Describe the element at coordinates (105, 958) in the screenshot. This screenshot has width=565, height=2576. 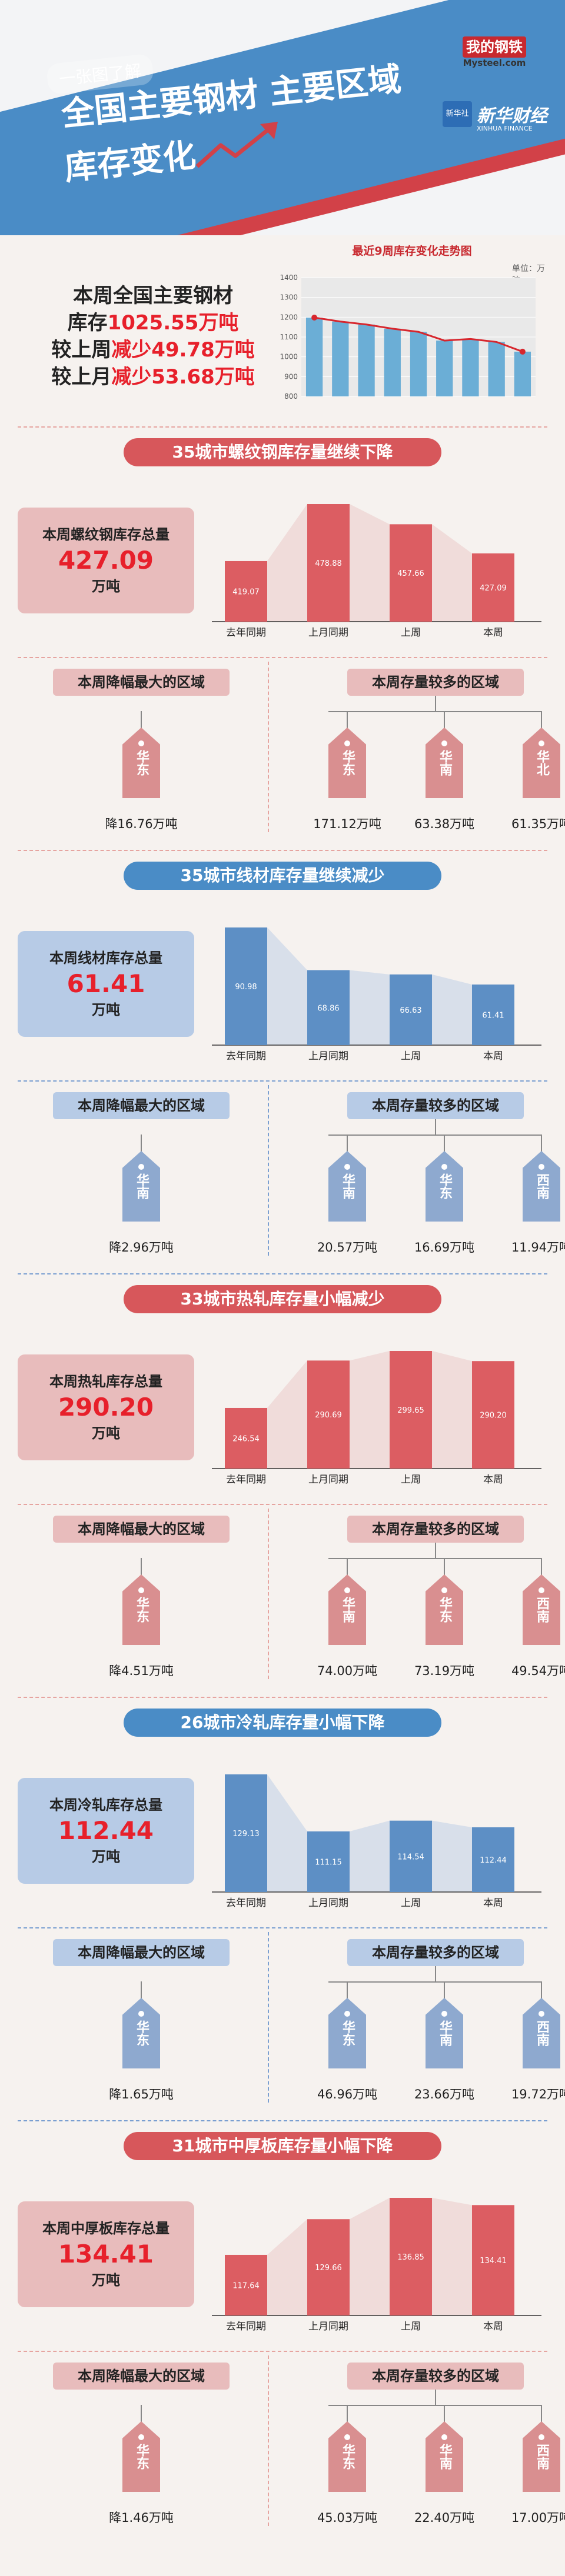
I see `stock-label: 本周线材库存总量` at that location.